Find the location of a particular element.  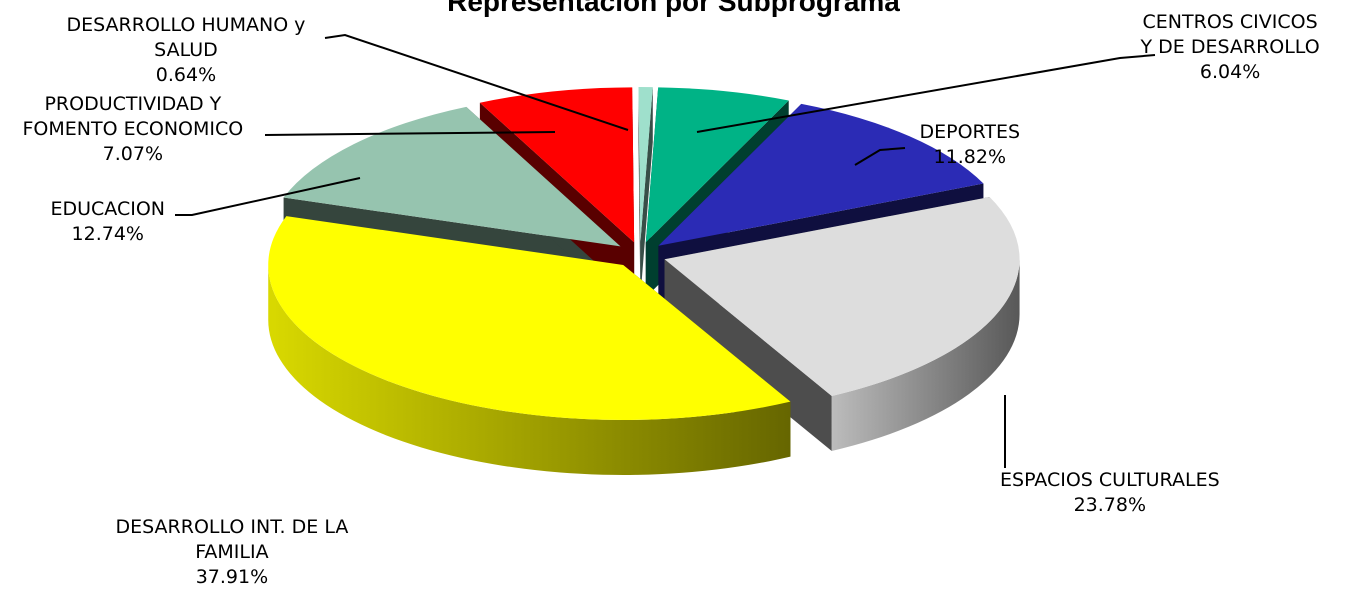

desarrollo-humano-y-salud-label-line: SALUD is located at coordinates (186, 50).